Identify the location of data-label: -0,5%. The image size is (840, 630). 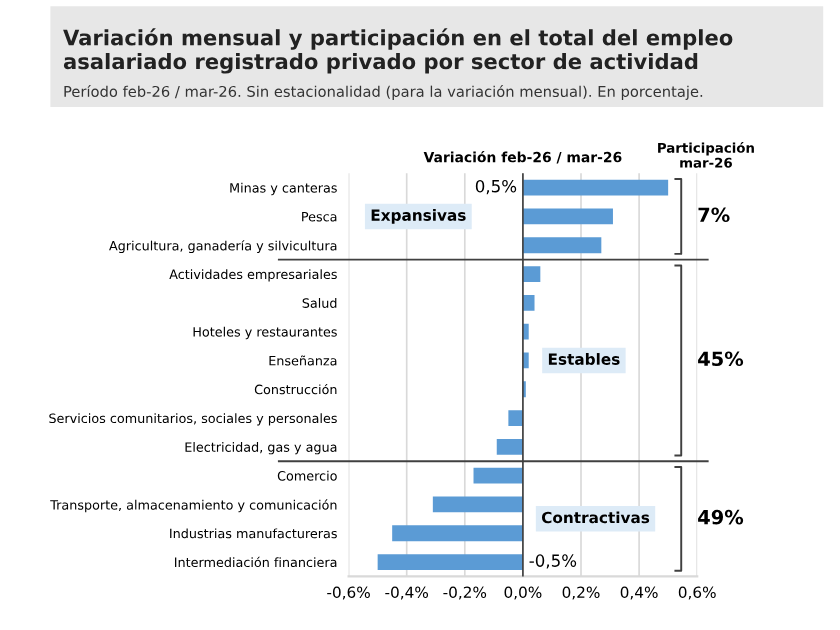
(553, 561).